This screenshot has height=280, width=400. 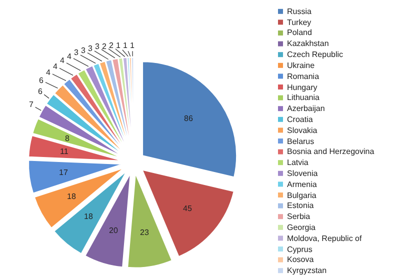 I want to click on legend-label: Slovakia, so click(x=302, y=130).